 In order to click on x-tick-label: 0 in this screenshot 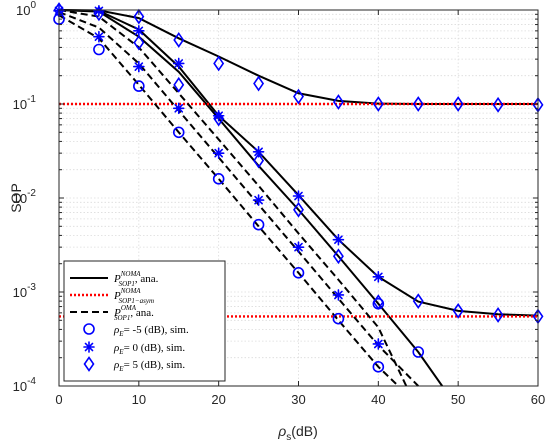, I will do `click(58, 399)`.